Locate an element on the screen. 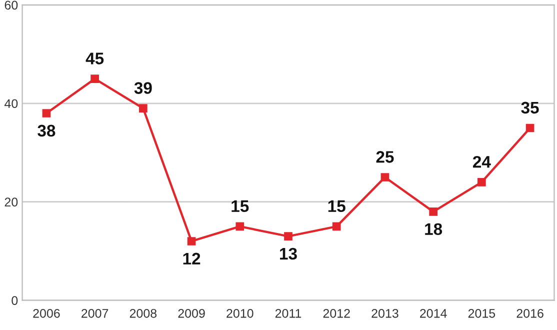  data-label: 45 is located at coordinates (95, 58).